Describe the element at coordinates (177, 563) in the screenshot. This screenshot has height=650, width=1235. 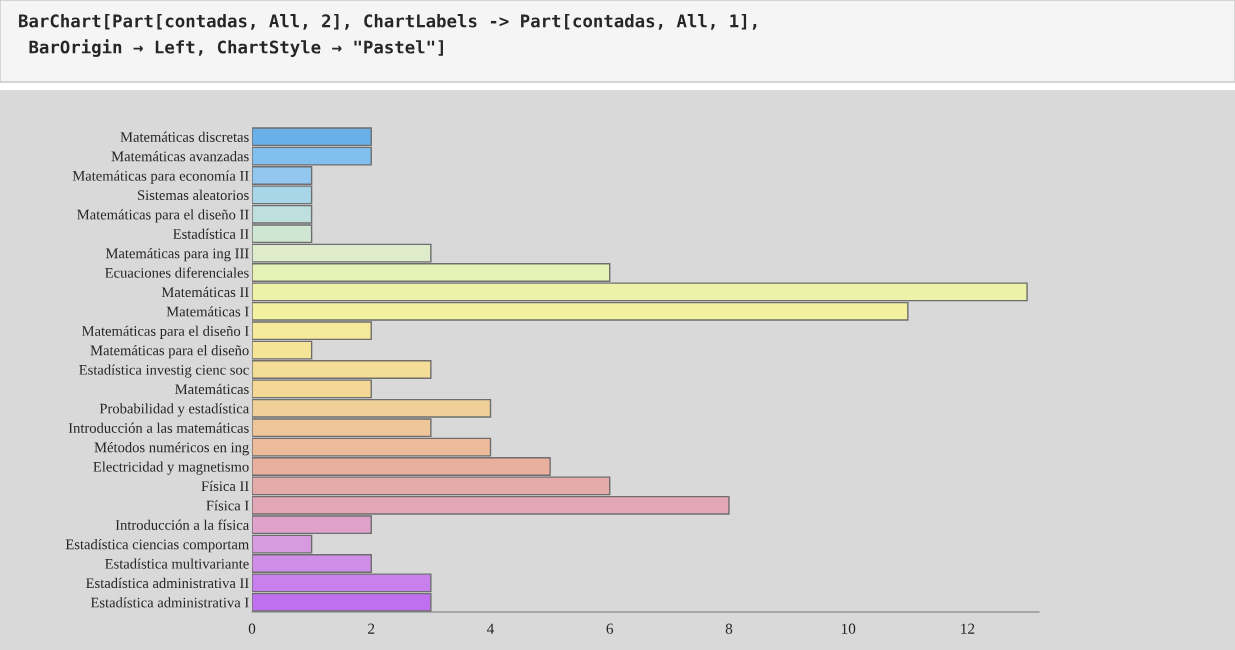
I see `y-tick-label: Estadística multivariante` at that location.